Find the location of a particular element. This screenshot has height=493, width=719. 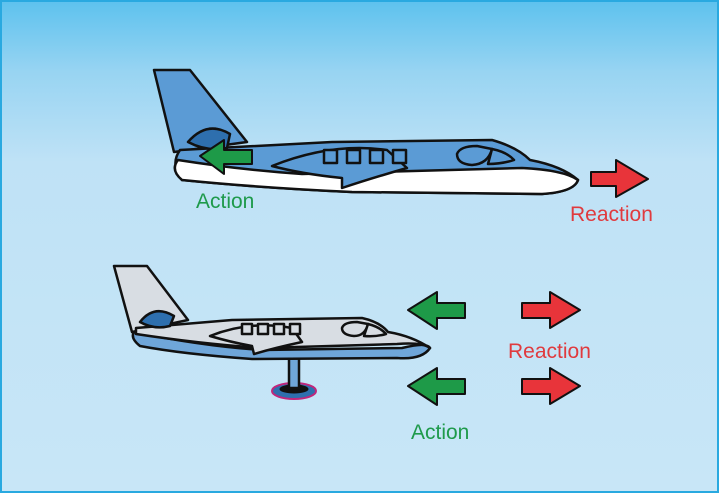

top-jet-action-arrow is located at coordinates (226, 157).